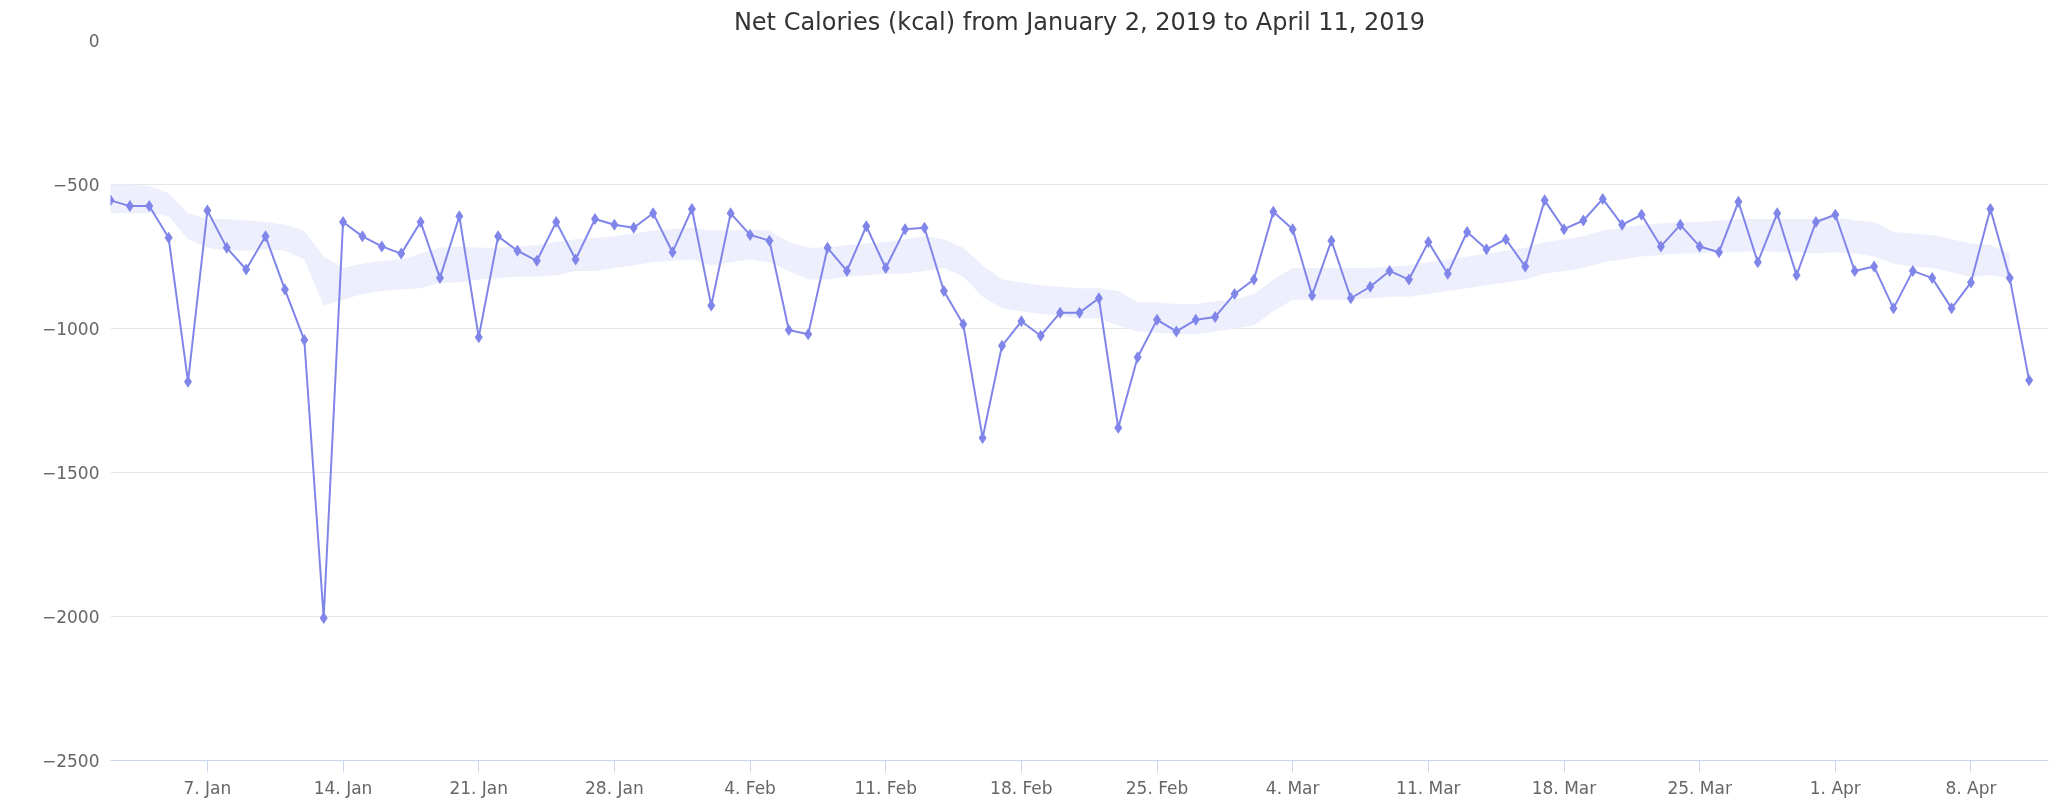 This screenshot has width=2066, height=800. What do you see at coordinates (70, 473) in the screenshot?
I see `y-tick-label: −1500` at bounding box center [70, 473].